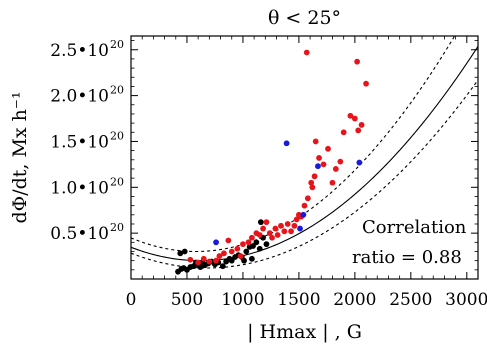  I want to click on x-tick-label: 2000, so click(354, 300).